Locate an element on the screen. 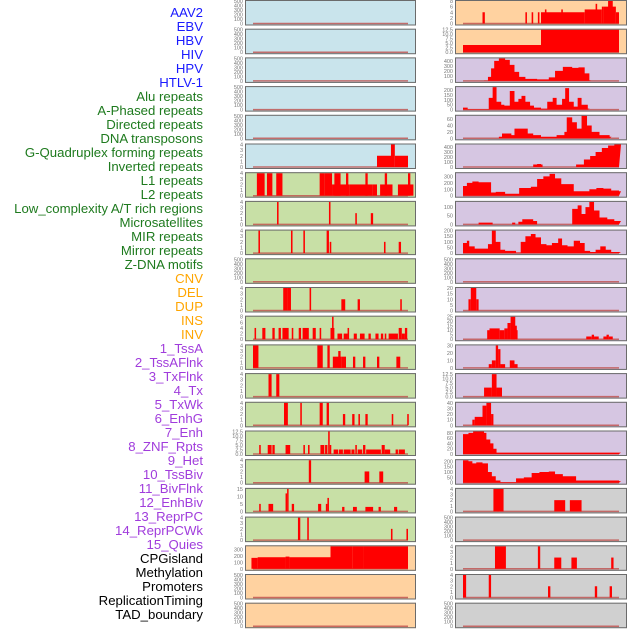  track-label: ReplicationTiming is located at coordinates (150, 600).